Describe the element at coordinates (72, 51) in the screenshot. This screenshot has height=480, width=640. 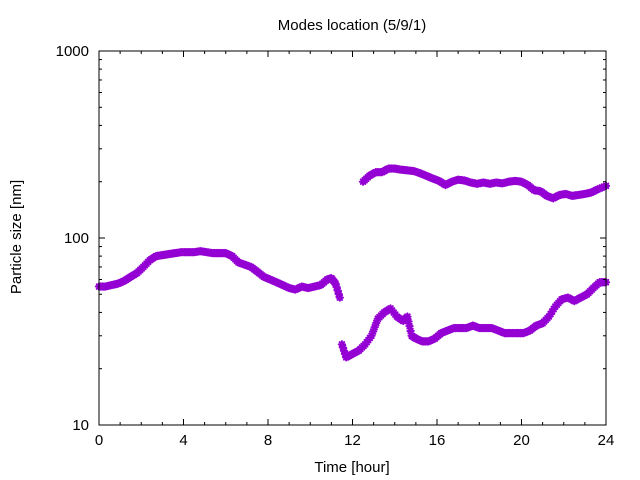
I see `y-tick-label: 1000` at that location.